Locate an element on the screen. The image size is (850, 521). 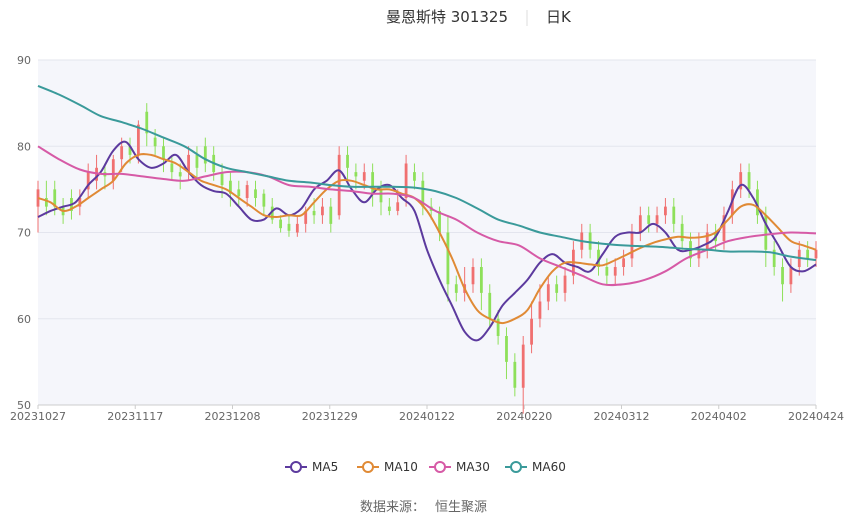
legend-item-ma10: MA10 is located at coordinates (387, 467).